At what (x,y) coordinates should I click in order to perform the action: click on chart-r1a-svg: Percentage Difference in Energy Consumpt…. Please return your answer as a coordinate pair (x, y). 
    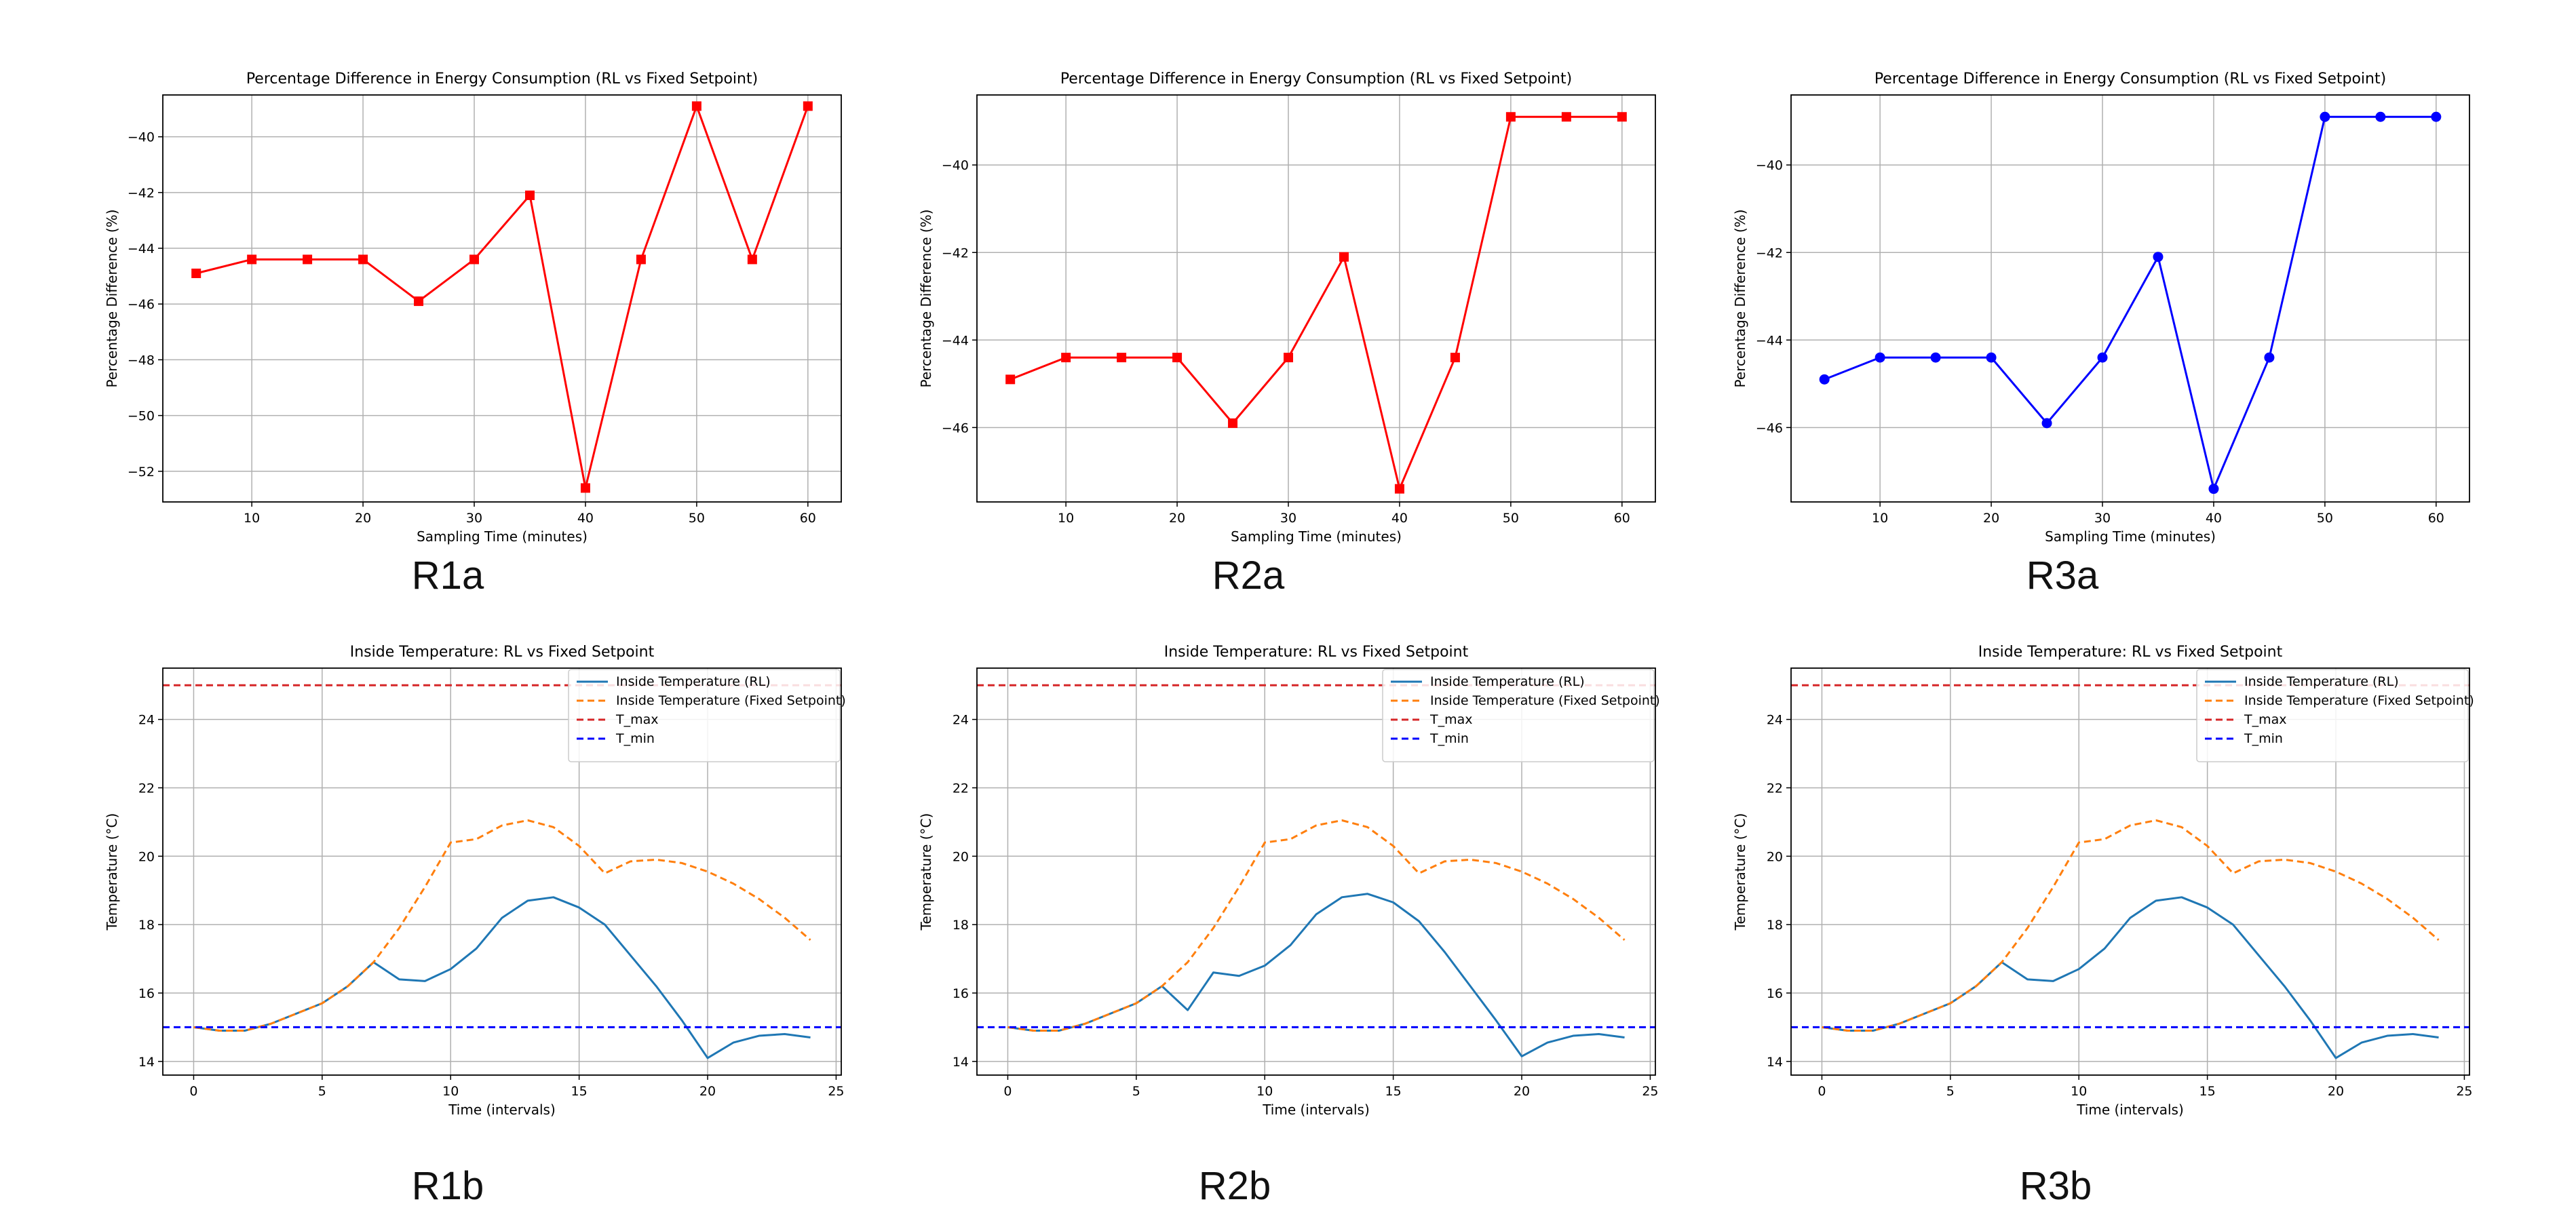
    Looking at the image, I should click on (473, 308).